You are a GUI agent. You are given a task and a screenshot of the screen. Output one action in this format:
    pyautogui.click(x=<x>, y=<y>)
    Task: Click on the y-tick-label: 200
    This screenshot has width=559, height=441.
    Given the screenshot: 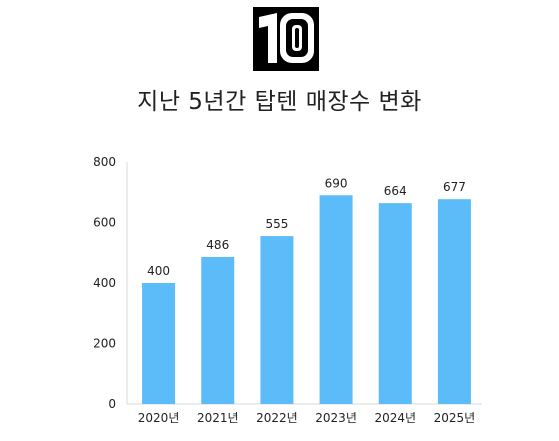 What is the action you would take?
    pyautogui.click(x=104, y=344)
    